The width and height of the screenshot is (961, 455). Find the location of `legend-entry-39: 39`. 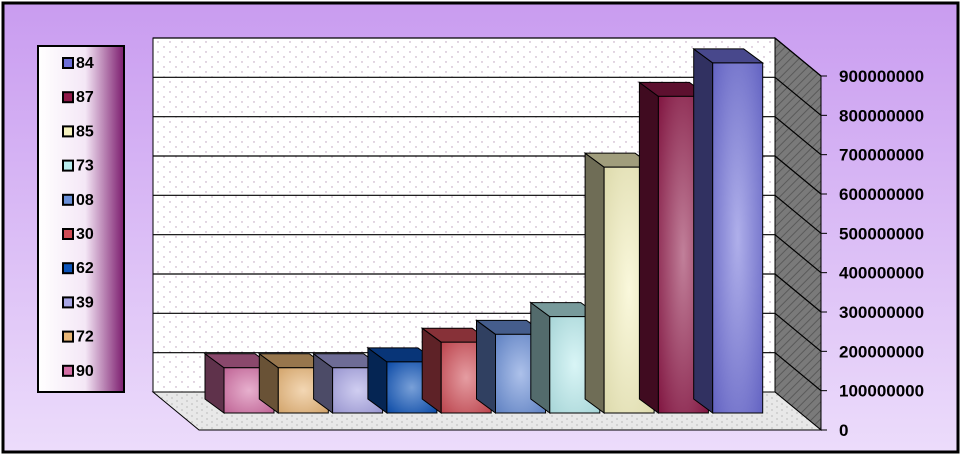

legend-entry-39: 39 is located at coordinates (78, 302).